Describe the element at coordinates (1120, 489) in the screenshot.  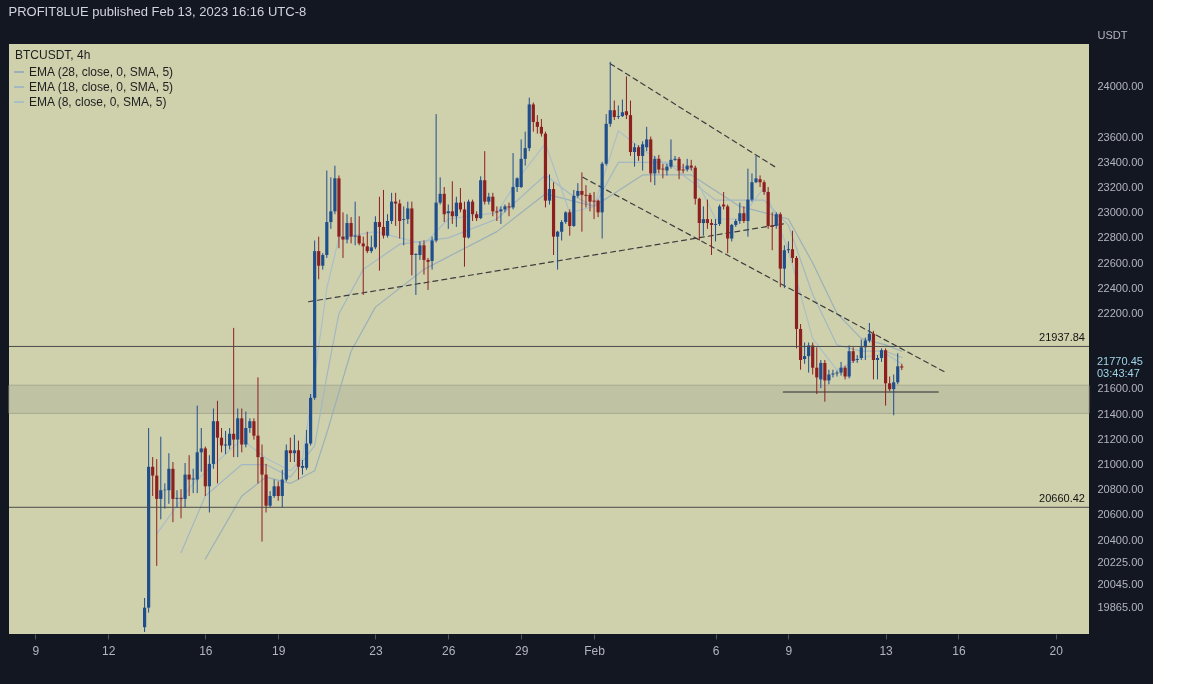
I see `y-tick-label: 20800.00` at that location.